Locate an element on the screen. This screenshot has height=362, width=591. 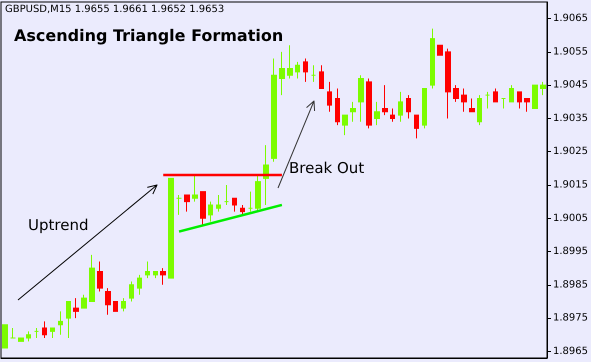
y-tick-label: 1.9025 is located at coordinates (570, 152).